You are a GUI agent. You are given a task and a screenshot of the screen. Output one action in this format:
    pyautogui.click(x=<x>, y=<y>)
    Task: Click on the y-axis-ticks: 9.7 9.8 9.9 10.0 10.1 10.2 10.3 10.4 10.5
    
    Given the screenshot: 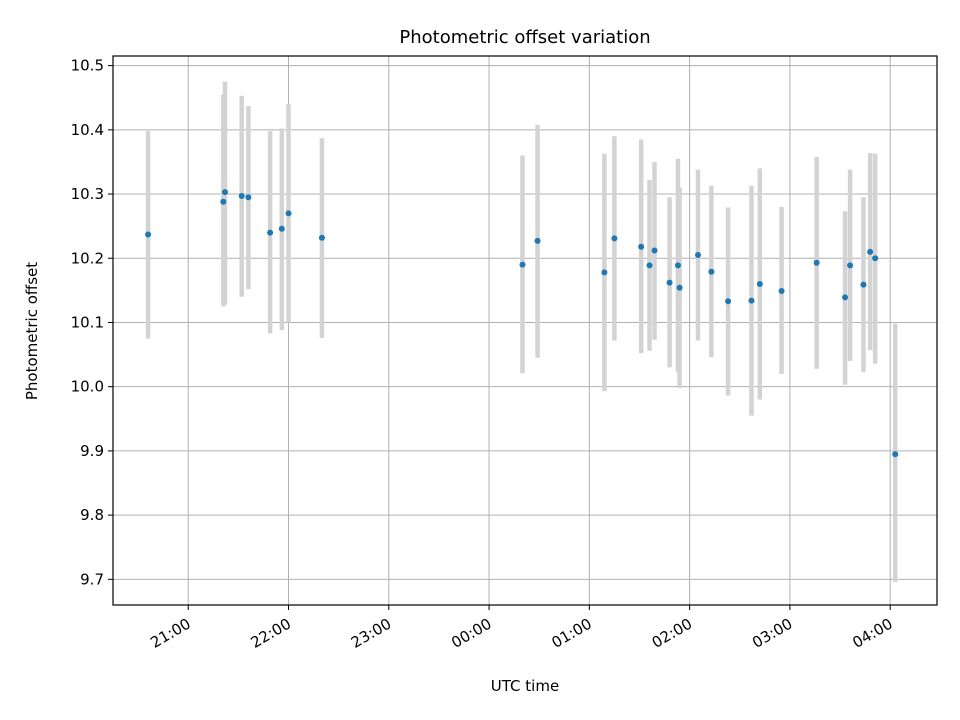 What is the action you would take?
    pyautogui.click(x=92, y=322)
    